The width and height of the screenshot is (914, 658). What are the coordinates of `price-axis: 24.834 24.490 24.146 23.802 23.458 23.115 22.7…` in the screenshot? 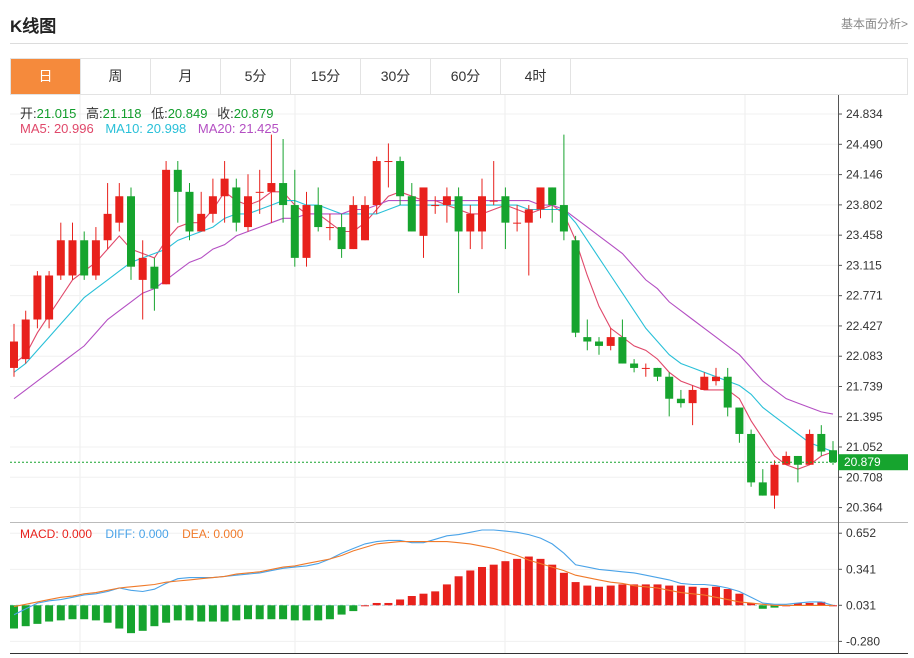 It's located at (860, 311).